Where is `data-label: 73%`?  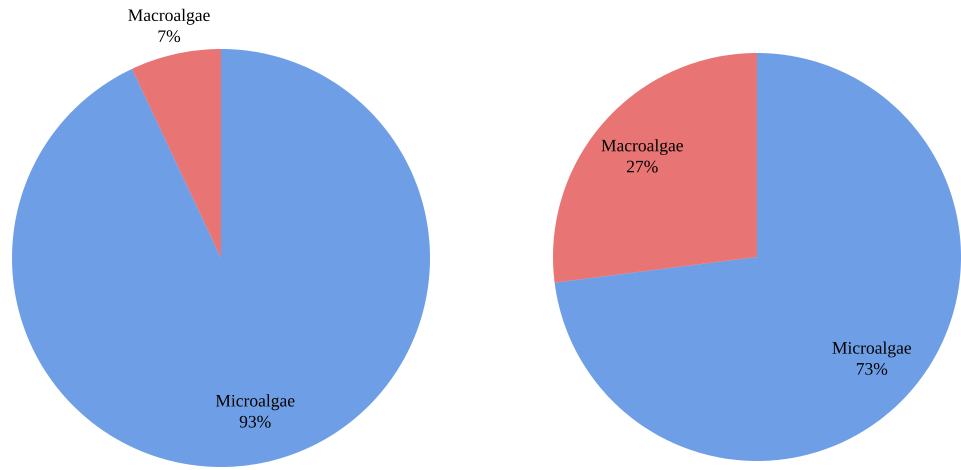 data-label: 73% is located at coordinates (872, 368).